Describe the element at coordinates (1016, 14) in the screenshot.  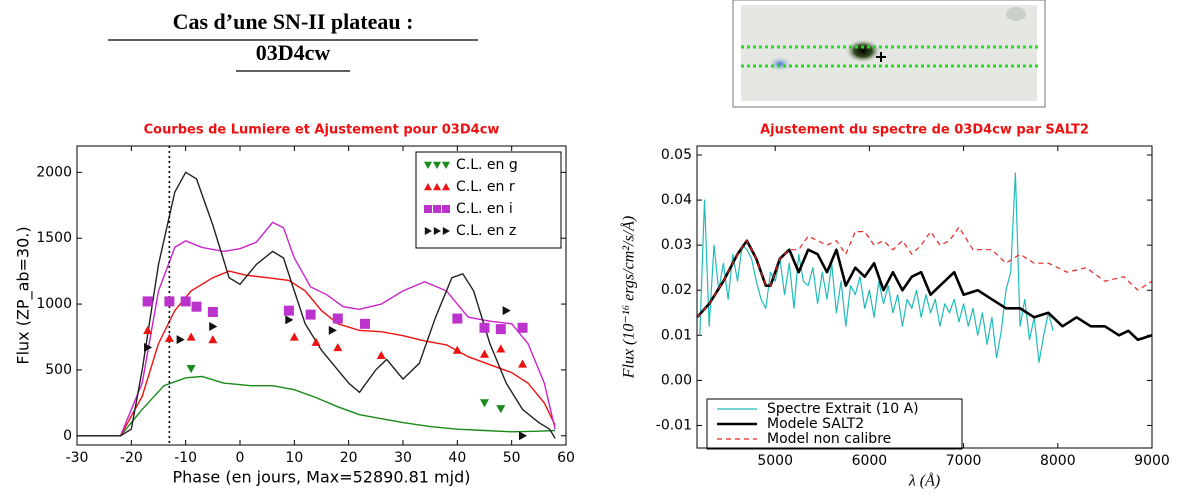
I see `faint-source` at that location.